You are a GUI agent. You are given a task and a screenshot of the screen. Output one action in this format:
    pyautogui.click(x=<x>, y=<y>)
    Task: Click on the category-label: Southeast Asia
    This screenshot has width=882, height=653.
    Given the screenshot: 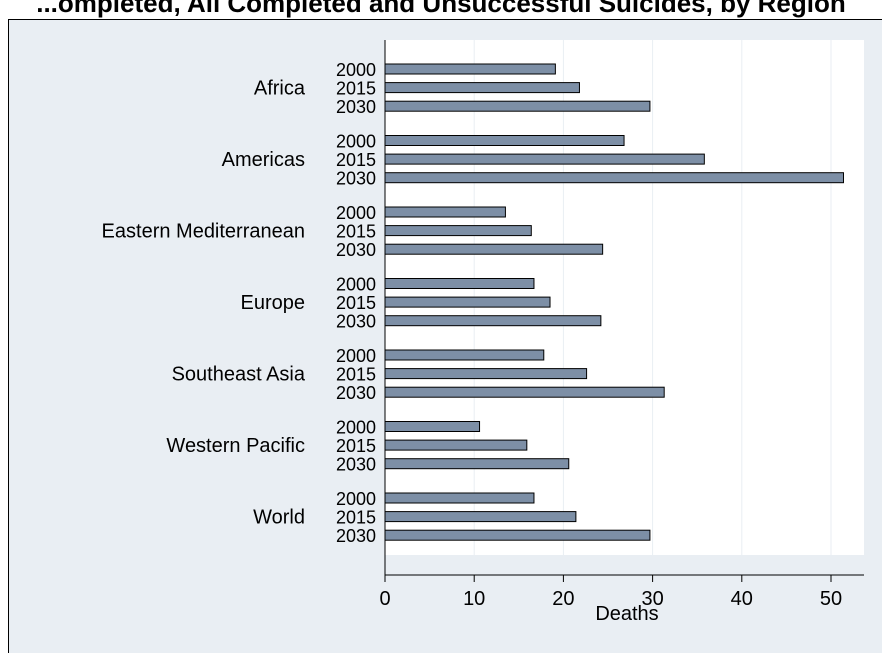 What is the action you would take?
    pyautogui.click(x=239, y=375)
    